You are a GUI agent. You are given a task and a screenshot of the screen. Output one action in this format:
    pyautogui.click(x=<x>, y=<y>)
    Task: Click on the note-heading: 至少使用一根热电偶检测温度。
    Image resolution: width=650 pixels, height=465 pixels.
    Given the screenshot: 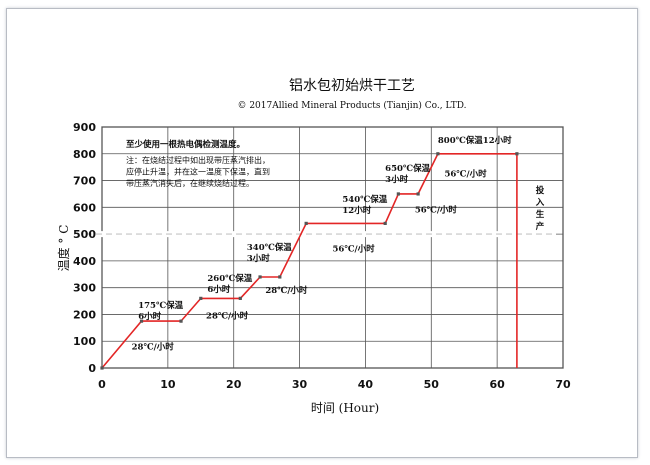 What is the action you would take?
    pyautogui.click(x=185, y=144)
    